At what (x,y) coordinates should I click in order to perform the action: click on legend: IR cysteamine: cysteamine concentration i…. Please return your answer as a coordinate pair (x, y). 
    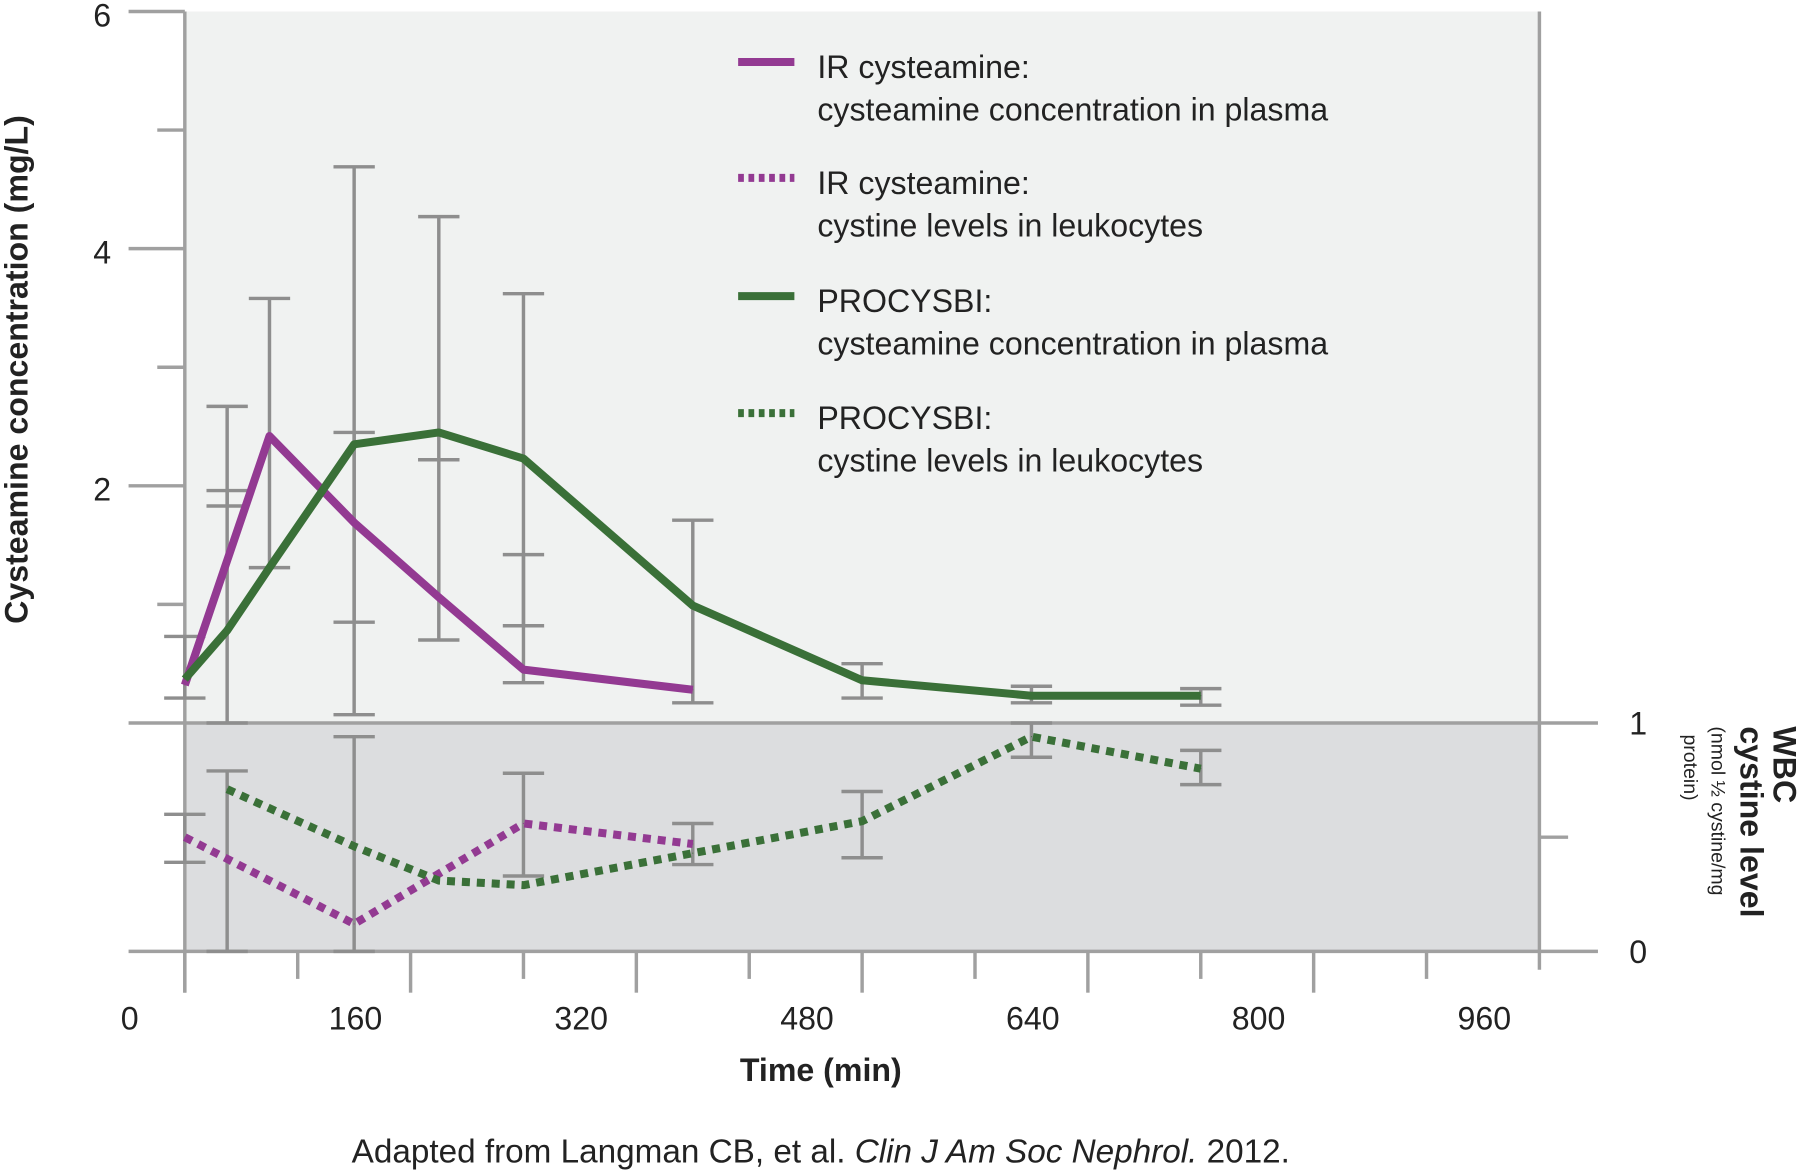
    Looking at the image, I should click on (1033, 264).